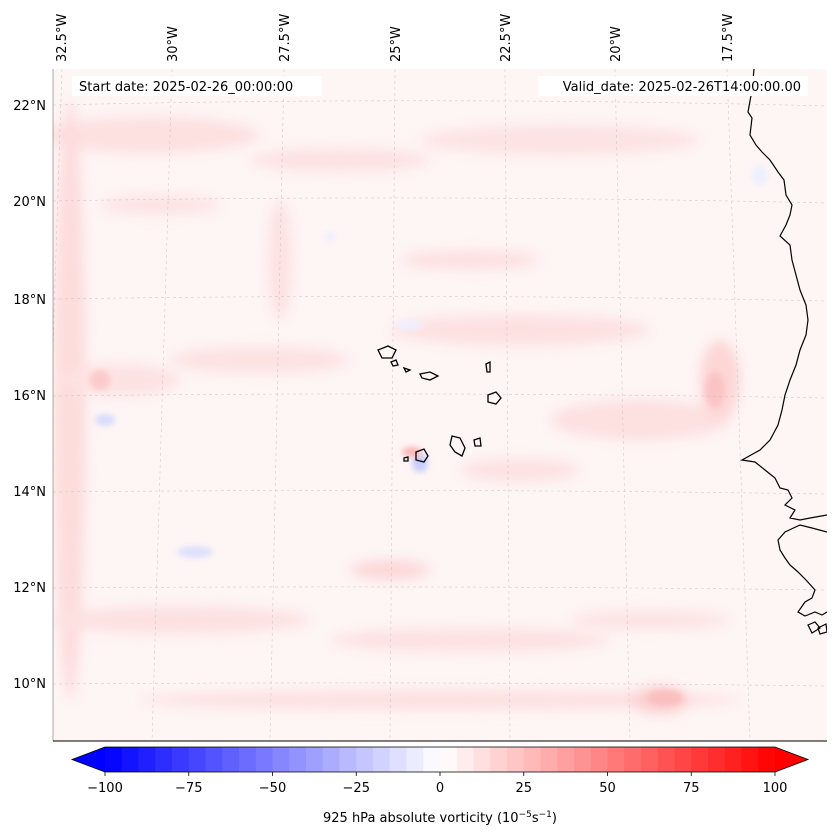  What do you see at coordinates (396, 44) in the screenshot?
I see `longitude-label: 25°W` at bounding box center [396, 44].